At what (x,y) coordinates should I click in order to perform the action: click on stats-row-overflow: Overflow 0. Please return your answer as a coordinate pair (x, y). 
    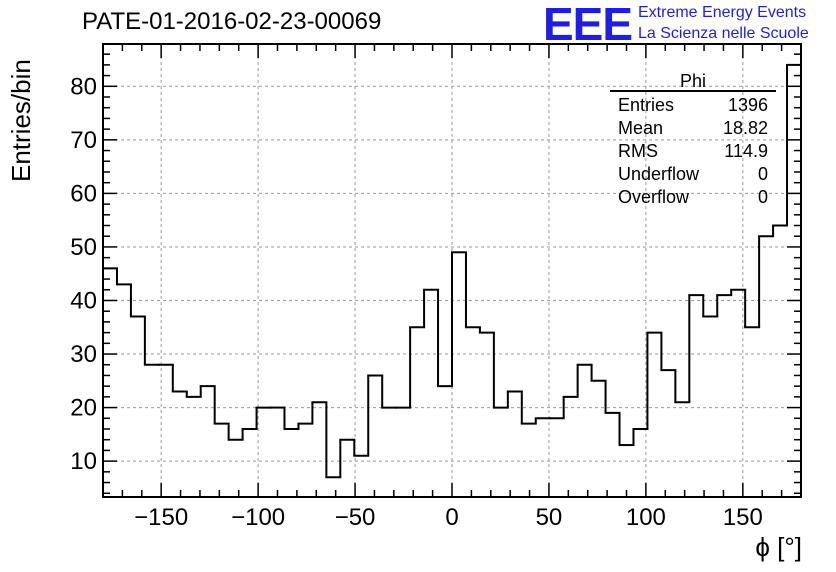
    Looking at the image, I should click on (693, 197).